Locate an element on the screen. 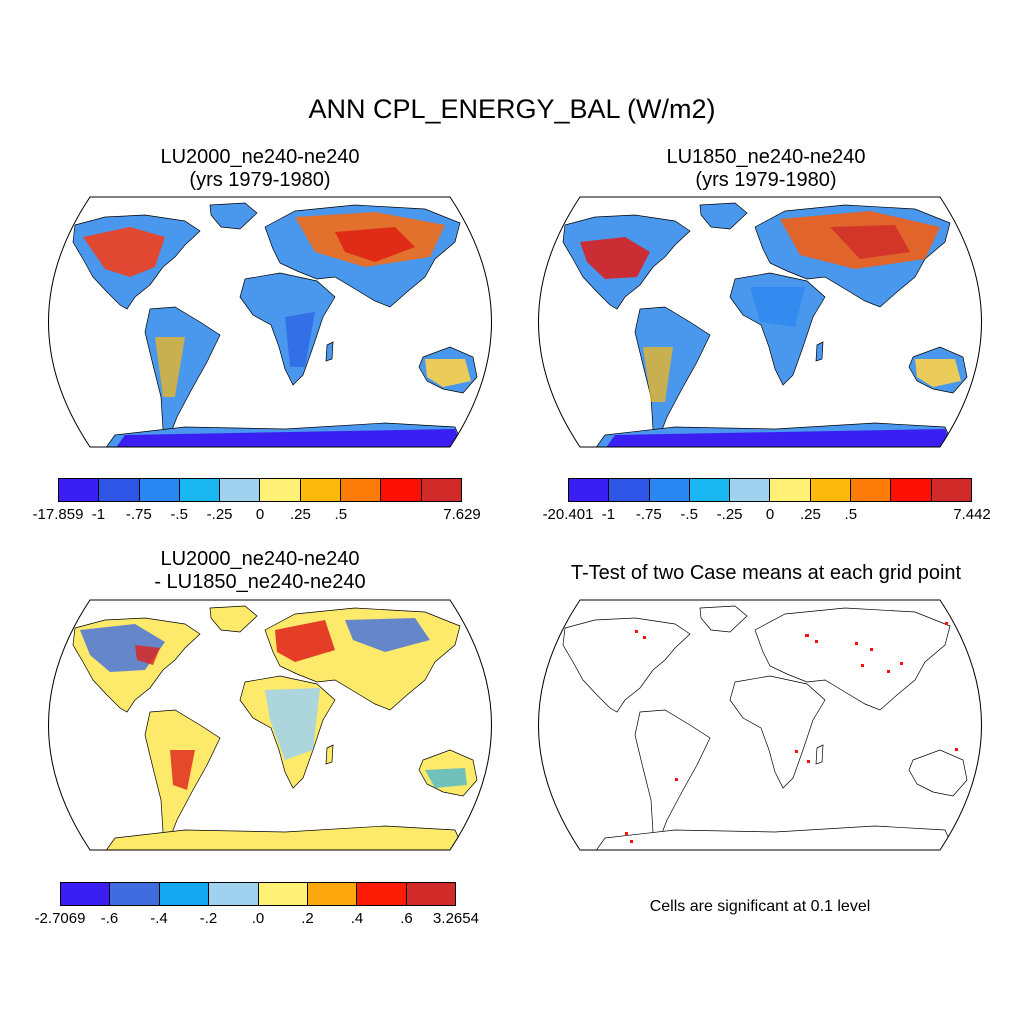 The width and height of the screenshot is (1024, 1024). colorbar-tick-label: 7.442 is located at coordinates (972, 514).